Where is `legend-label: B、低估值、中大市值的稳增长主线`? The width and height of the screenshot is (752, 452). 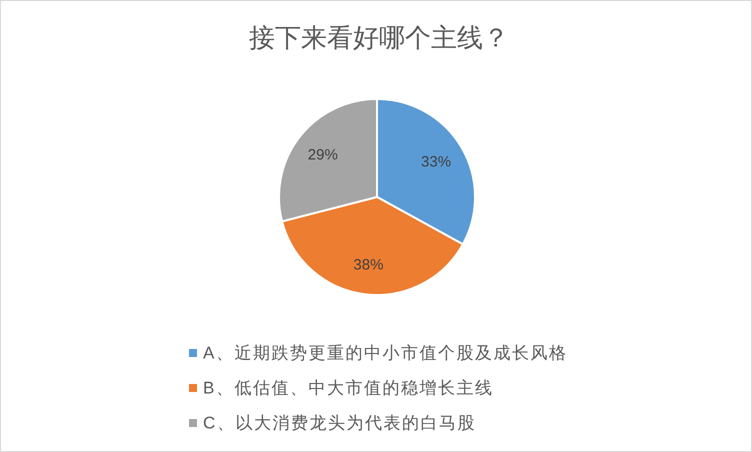 legend-label: B、低估值、中大市值的稳增长主线 is located at coordinates (348, 388).